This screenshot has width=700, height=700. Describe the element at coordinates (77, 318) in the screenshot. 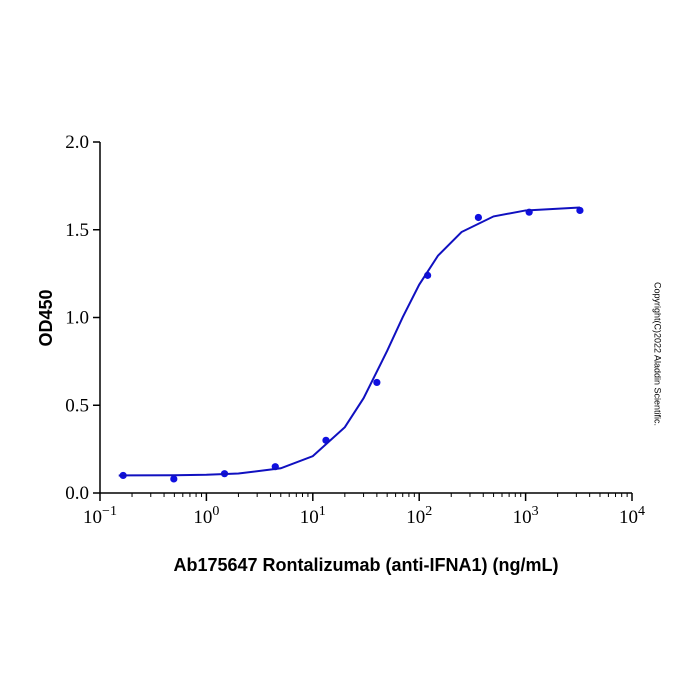

I see `y-tick-label: 1.0` at that location.